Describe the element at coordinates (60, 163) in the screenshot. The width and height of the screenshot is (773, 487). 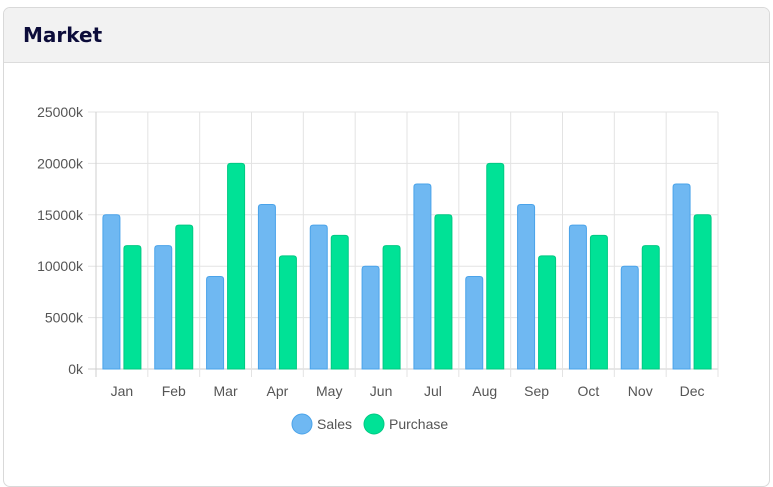
I see `y-tick-label: 20000k` at that location.